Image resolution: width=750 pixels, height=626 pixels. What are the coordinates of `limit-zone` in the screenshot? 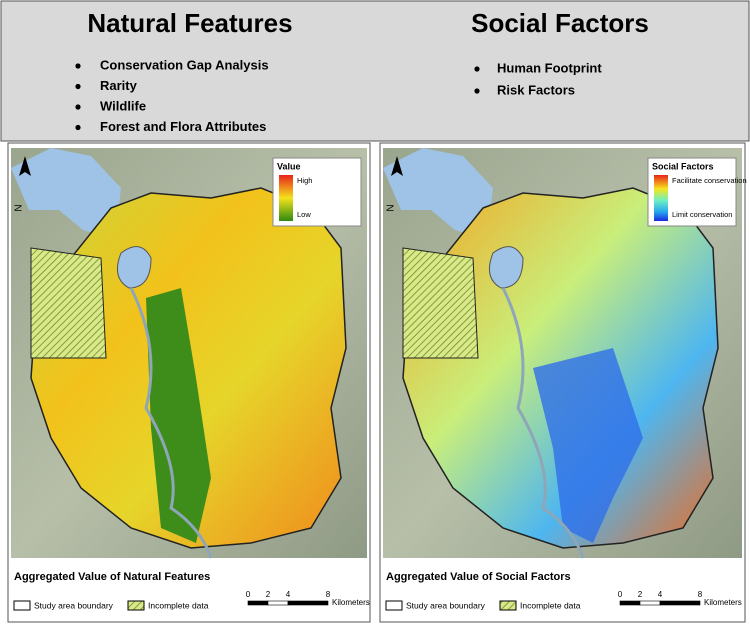 It's located at (588, 445).